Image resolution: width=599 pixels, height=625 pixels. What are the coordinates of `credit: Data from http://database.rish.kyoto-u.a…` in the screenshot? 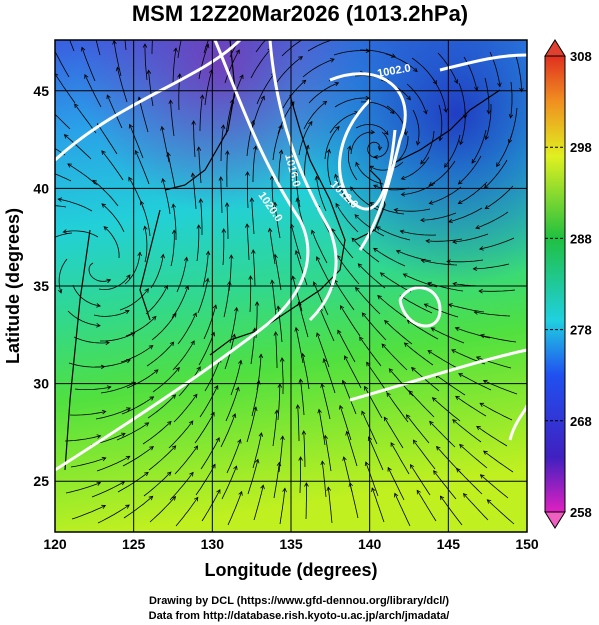 It's located at (299, 616).